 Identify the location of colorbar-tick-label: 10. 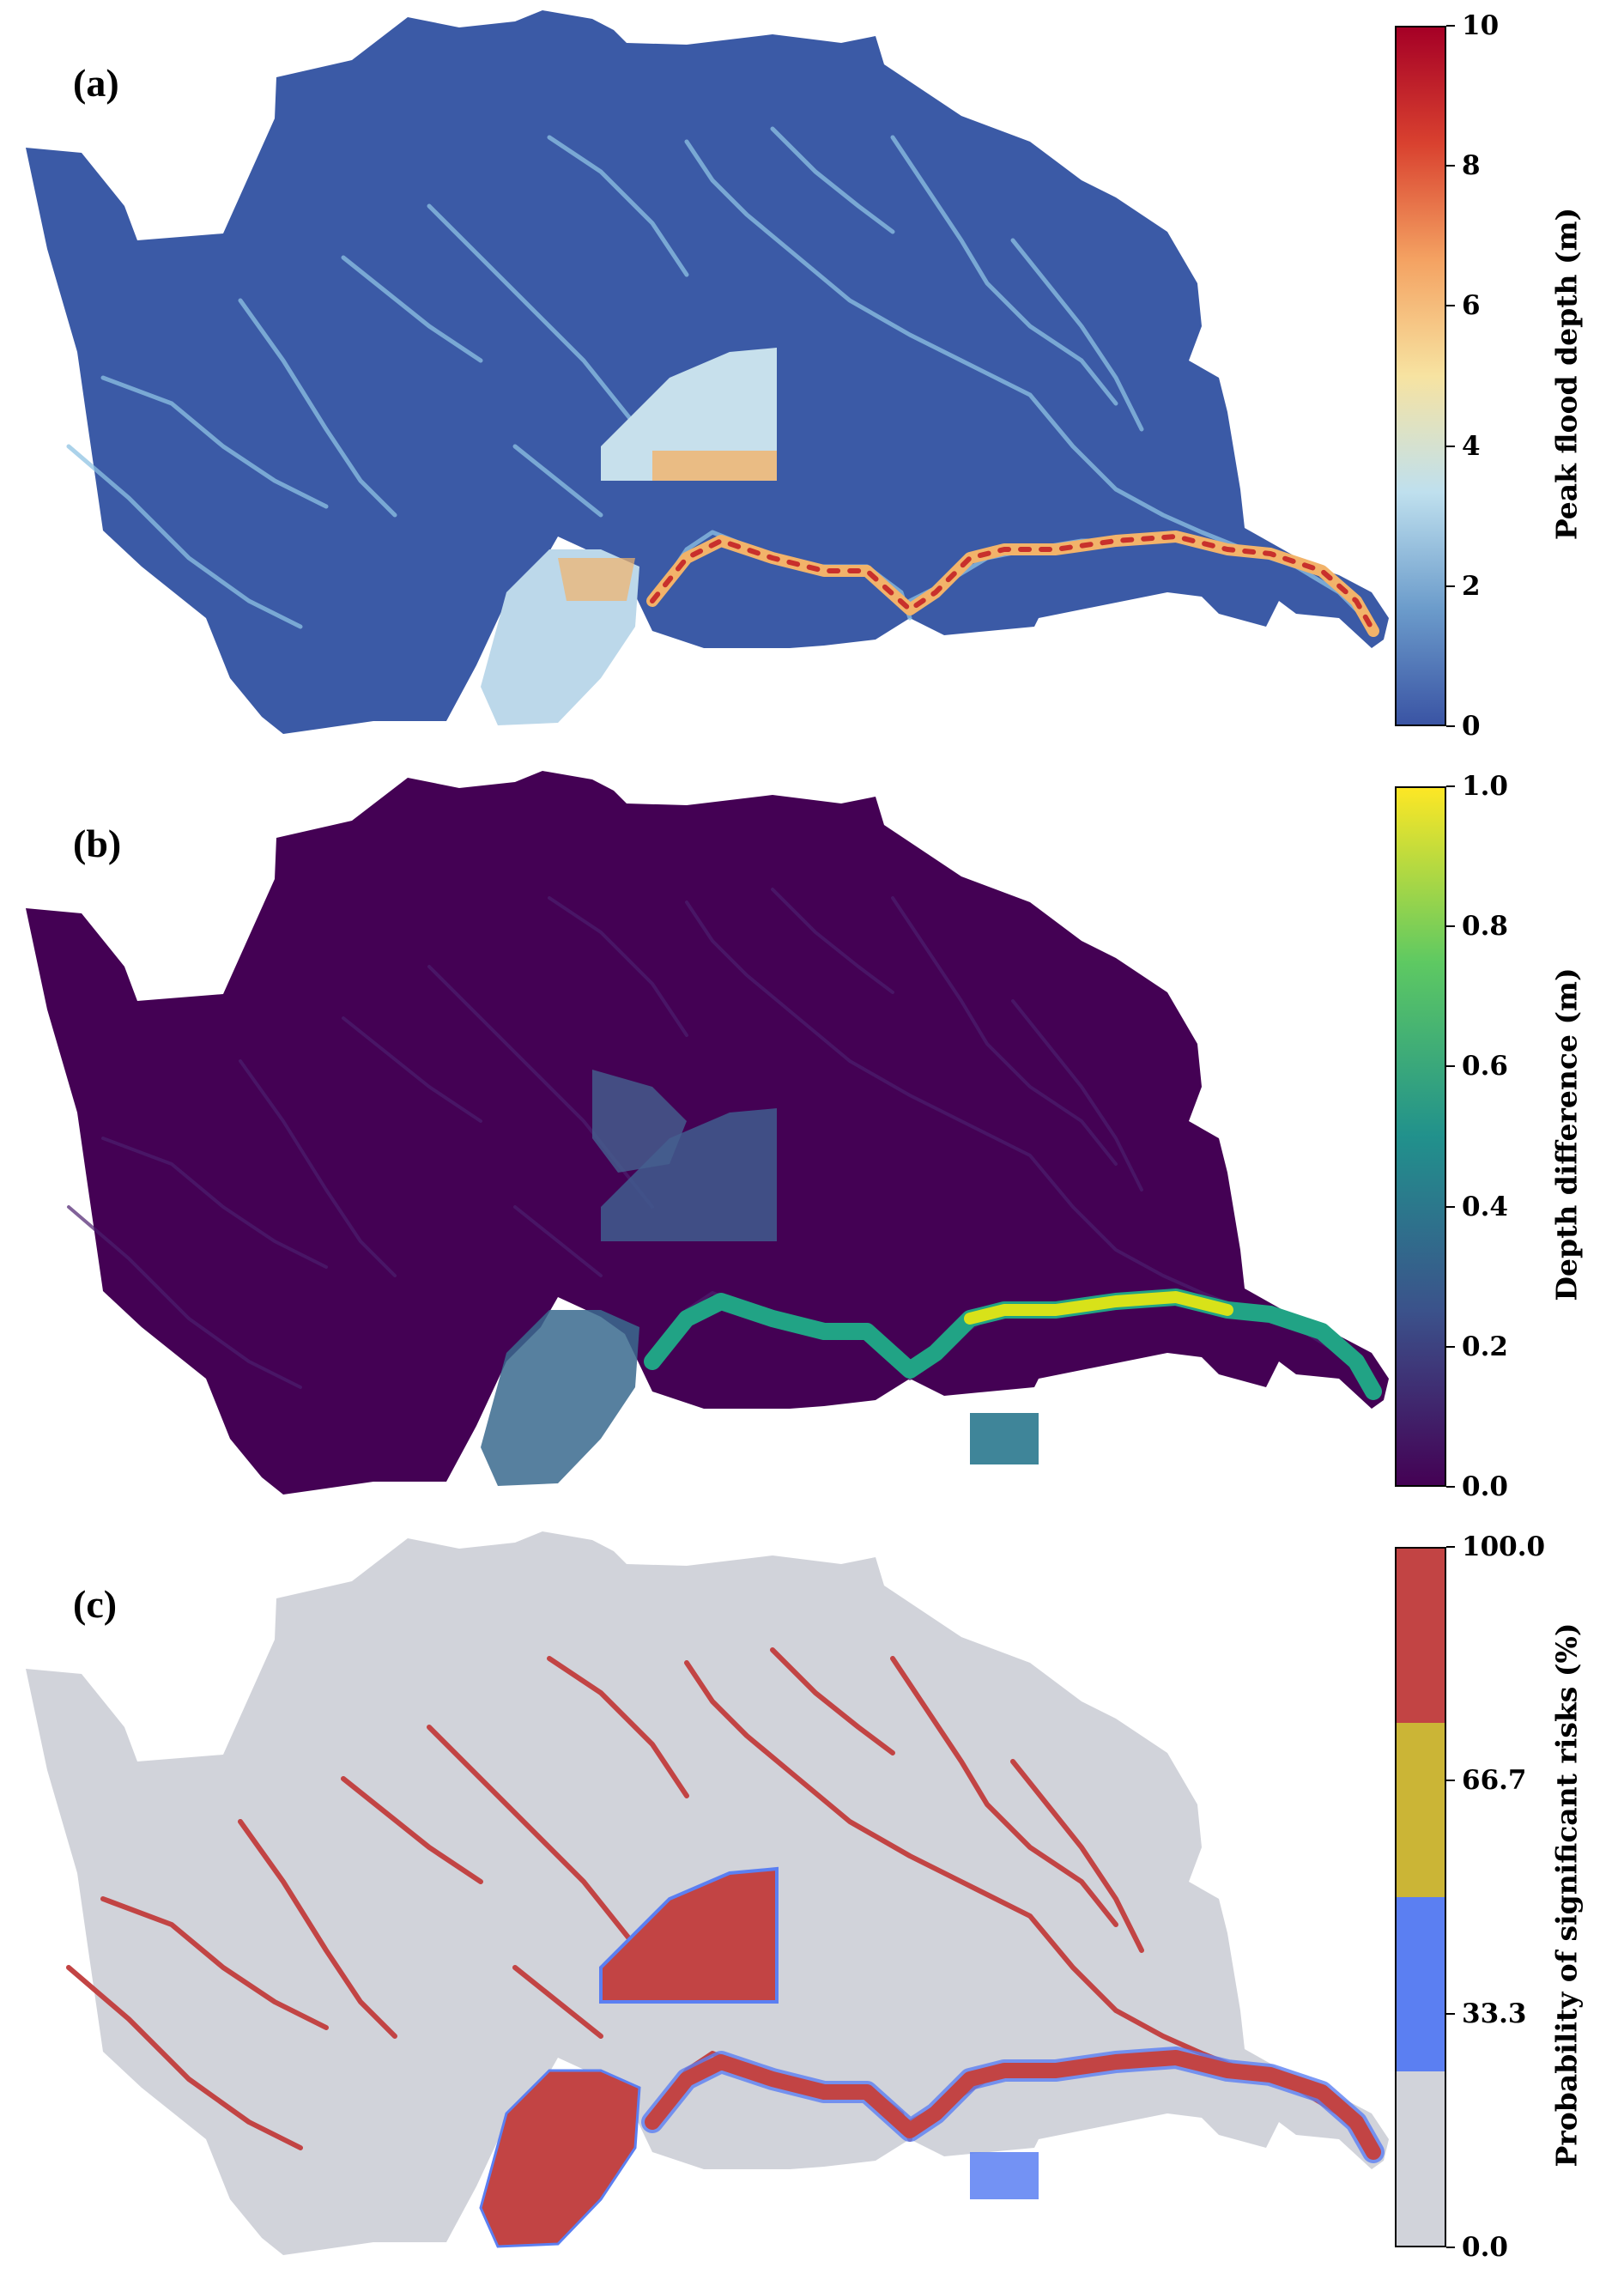
(1481, 25).